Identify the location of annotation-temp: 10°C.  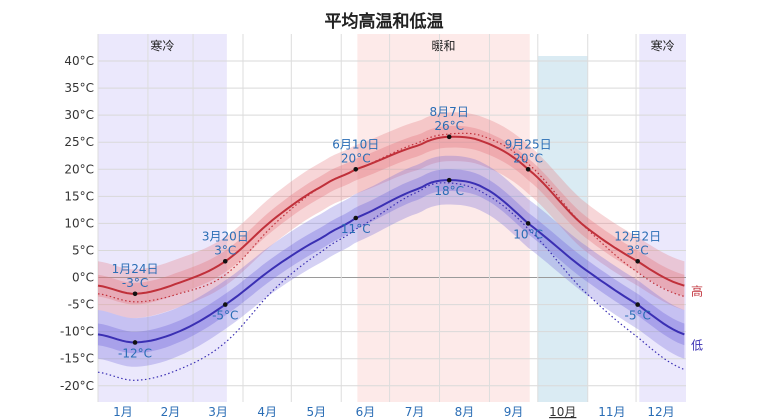
(528, 234).